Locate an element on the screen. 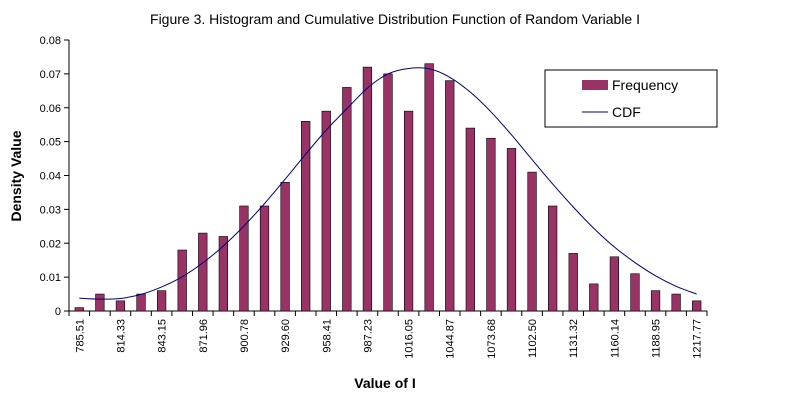  x-tick-label: 958.41 is located at coordinates (327, 336).